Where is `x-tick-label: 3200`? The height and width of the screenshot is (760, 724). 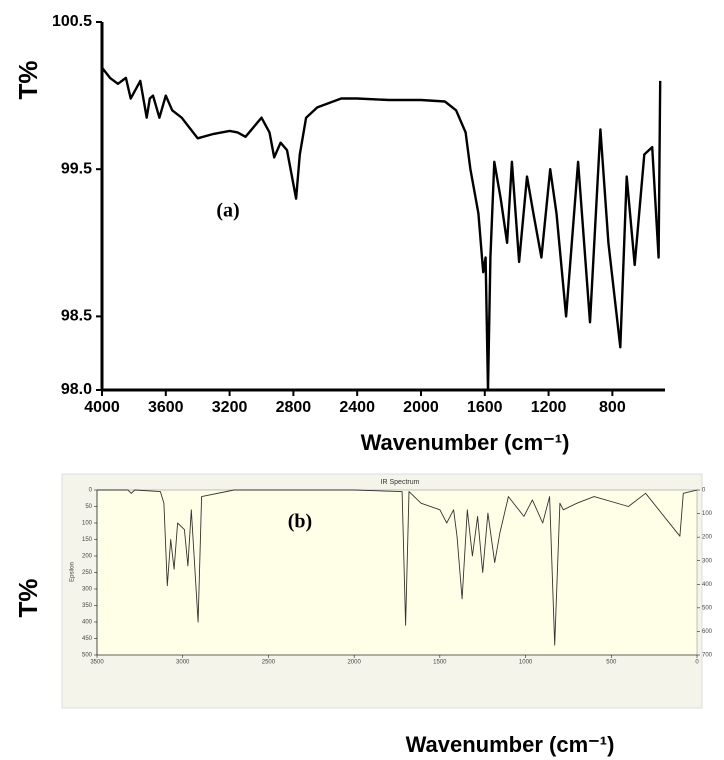
x-tick-label: 3200 is located at coordinates (230, 407).